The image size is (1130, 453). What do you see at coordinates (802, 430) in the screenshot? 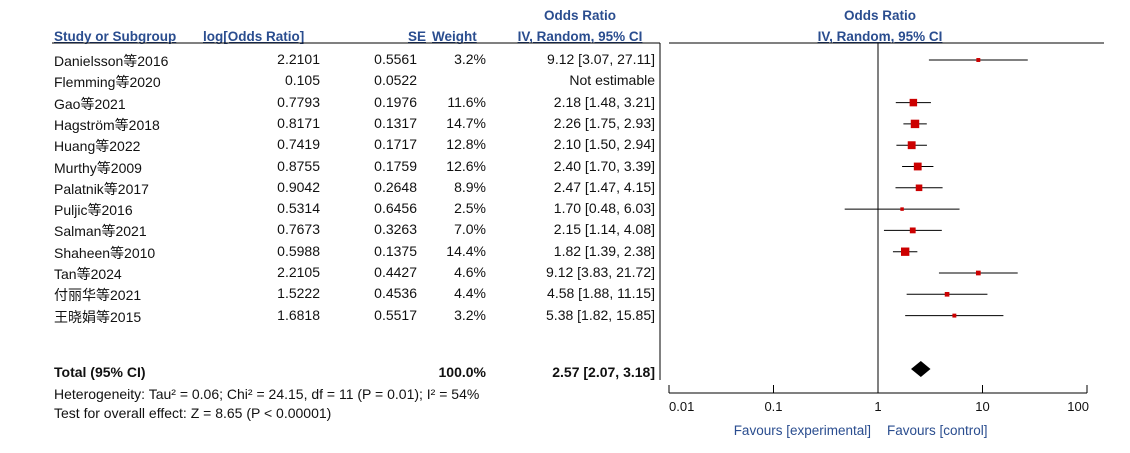
I see `favours-experimental-label: Favours [experimental]` at bounding box center [802, 430].